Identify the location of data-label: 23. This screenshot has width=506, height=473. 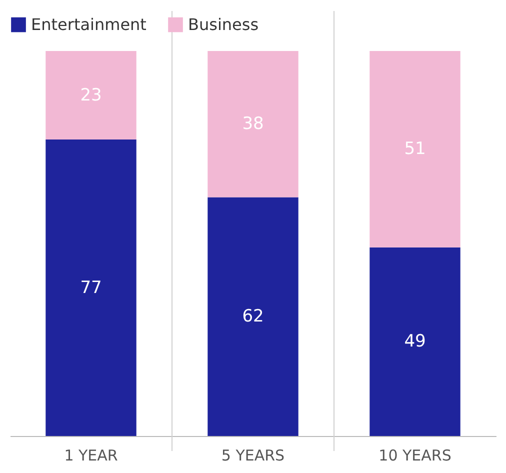
(91, 95).